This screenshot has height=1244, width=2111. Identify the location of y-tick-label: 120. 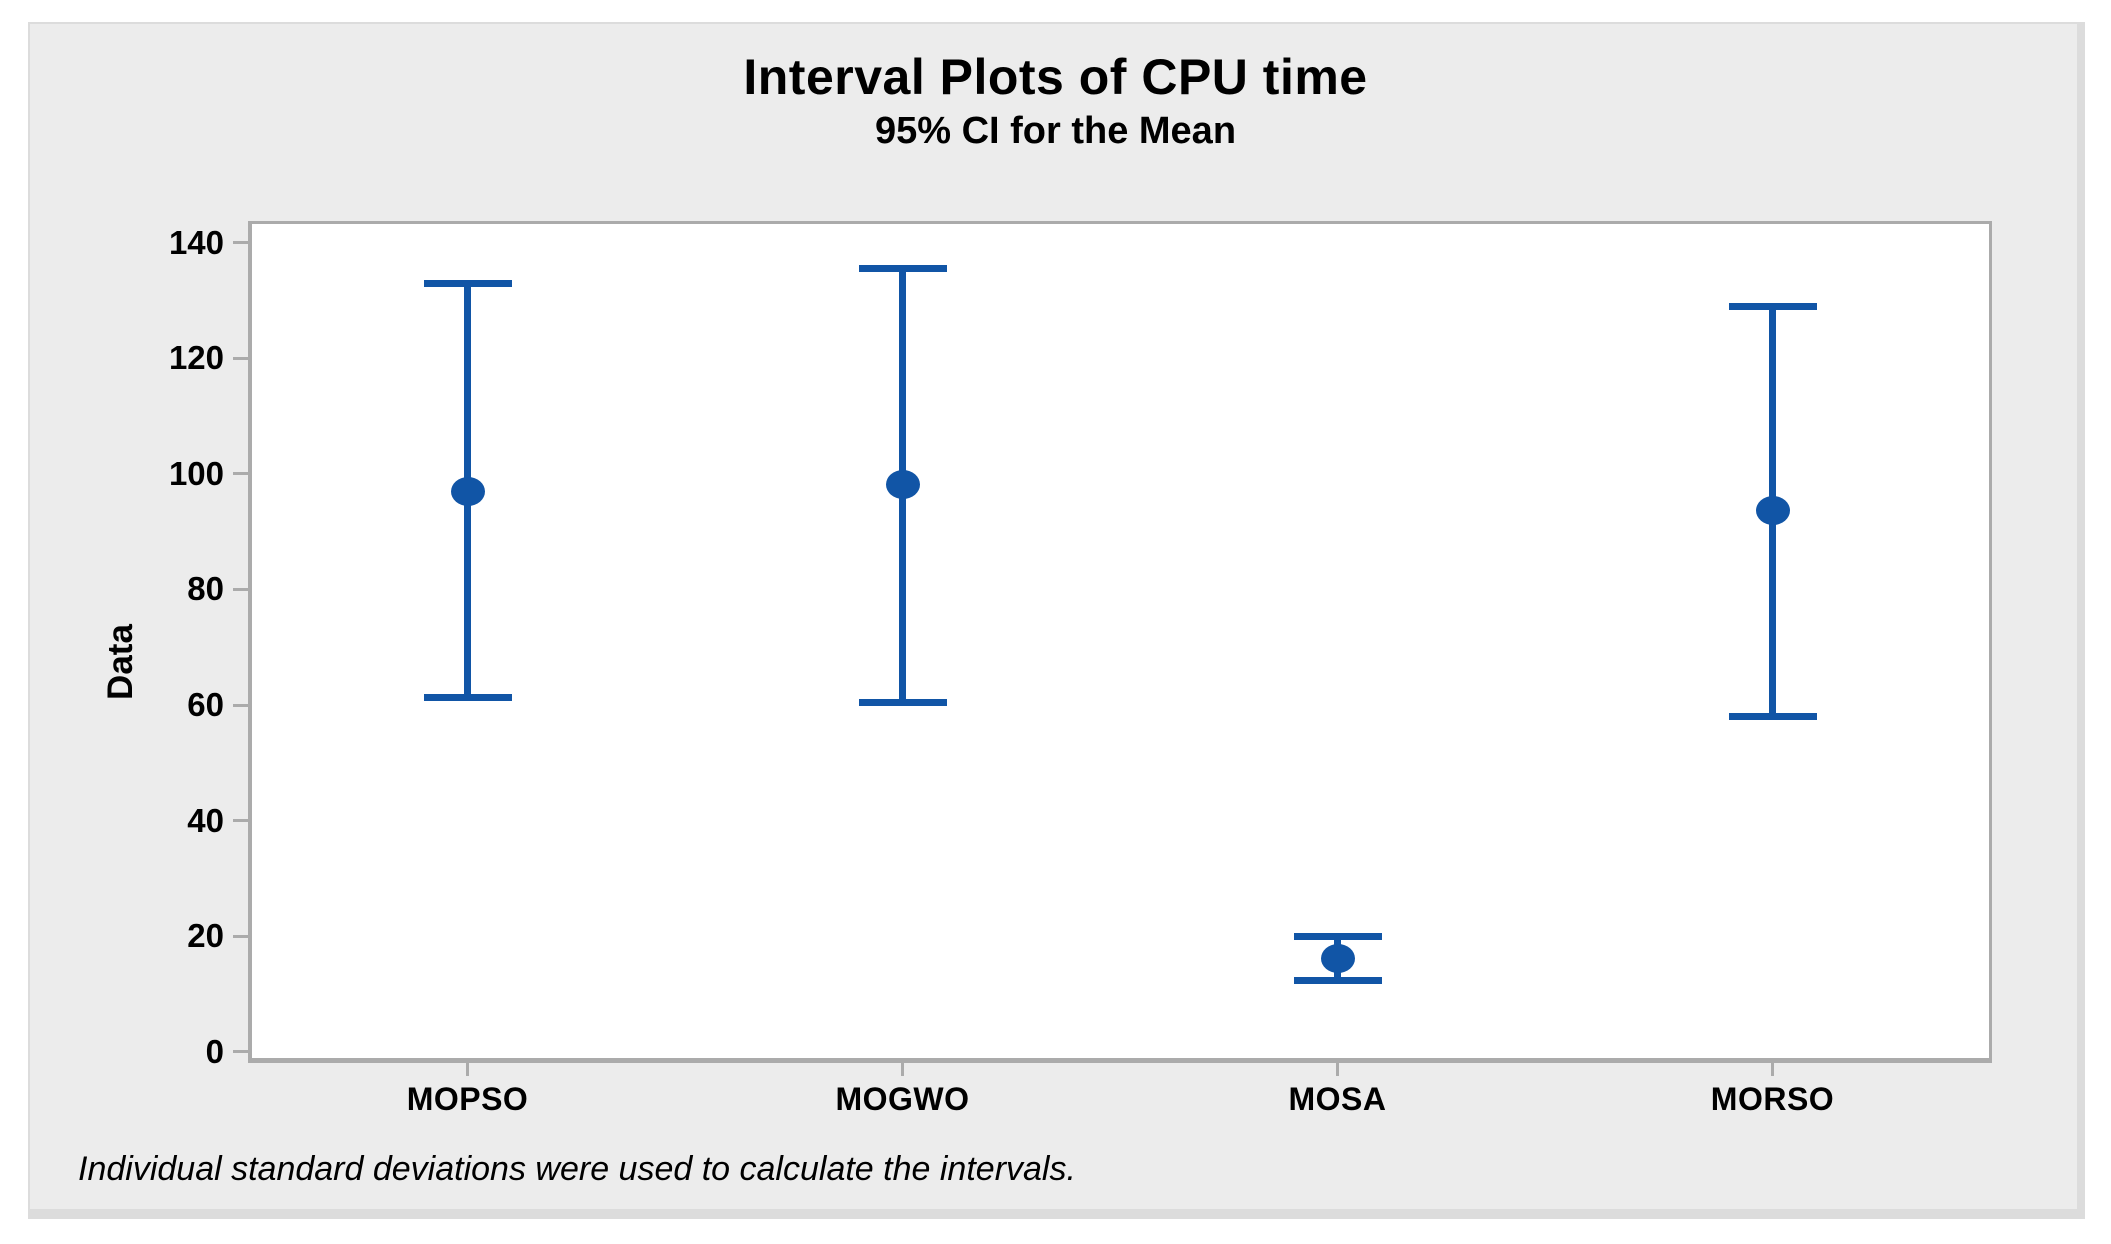
(196, 358).